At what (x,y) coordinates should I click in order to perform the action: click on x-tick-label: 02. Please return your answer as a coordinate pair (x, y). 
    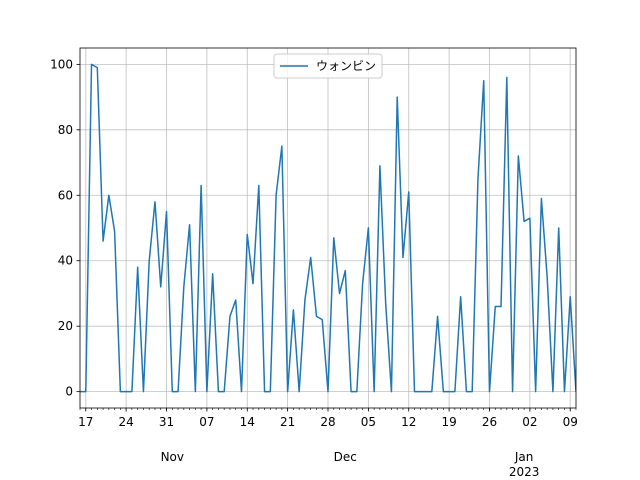
    Looking at the image, I should click on (529, 422).